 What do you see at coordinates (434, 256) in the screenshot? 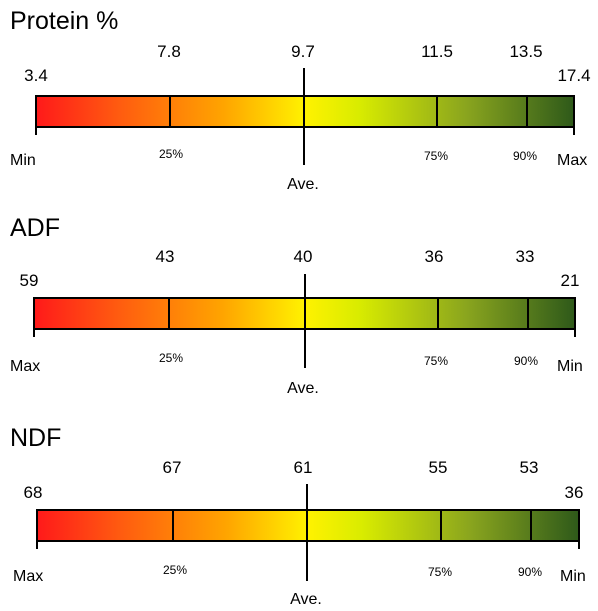
I see `p75-value: 36` at bounding box center [434, 256].